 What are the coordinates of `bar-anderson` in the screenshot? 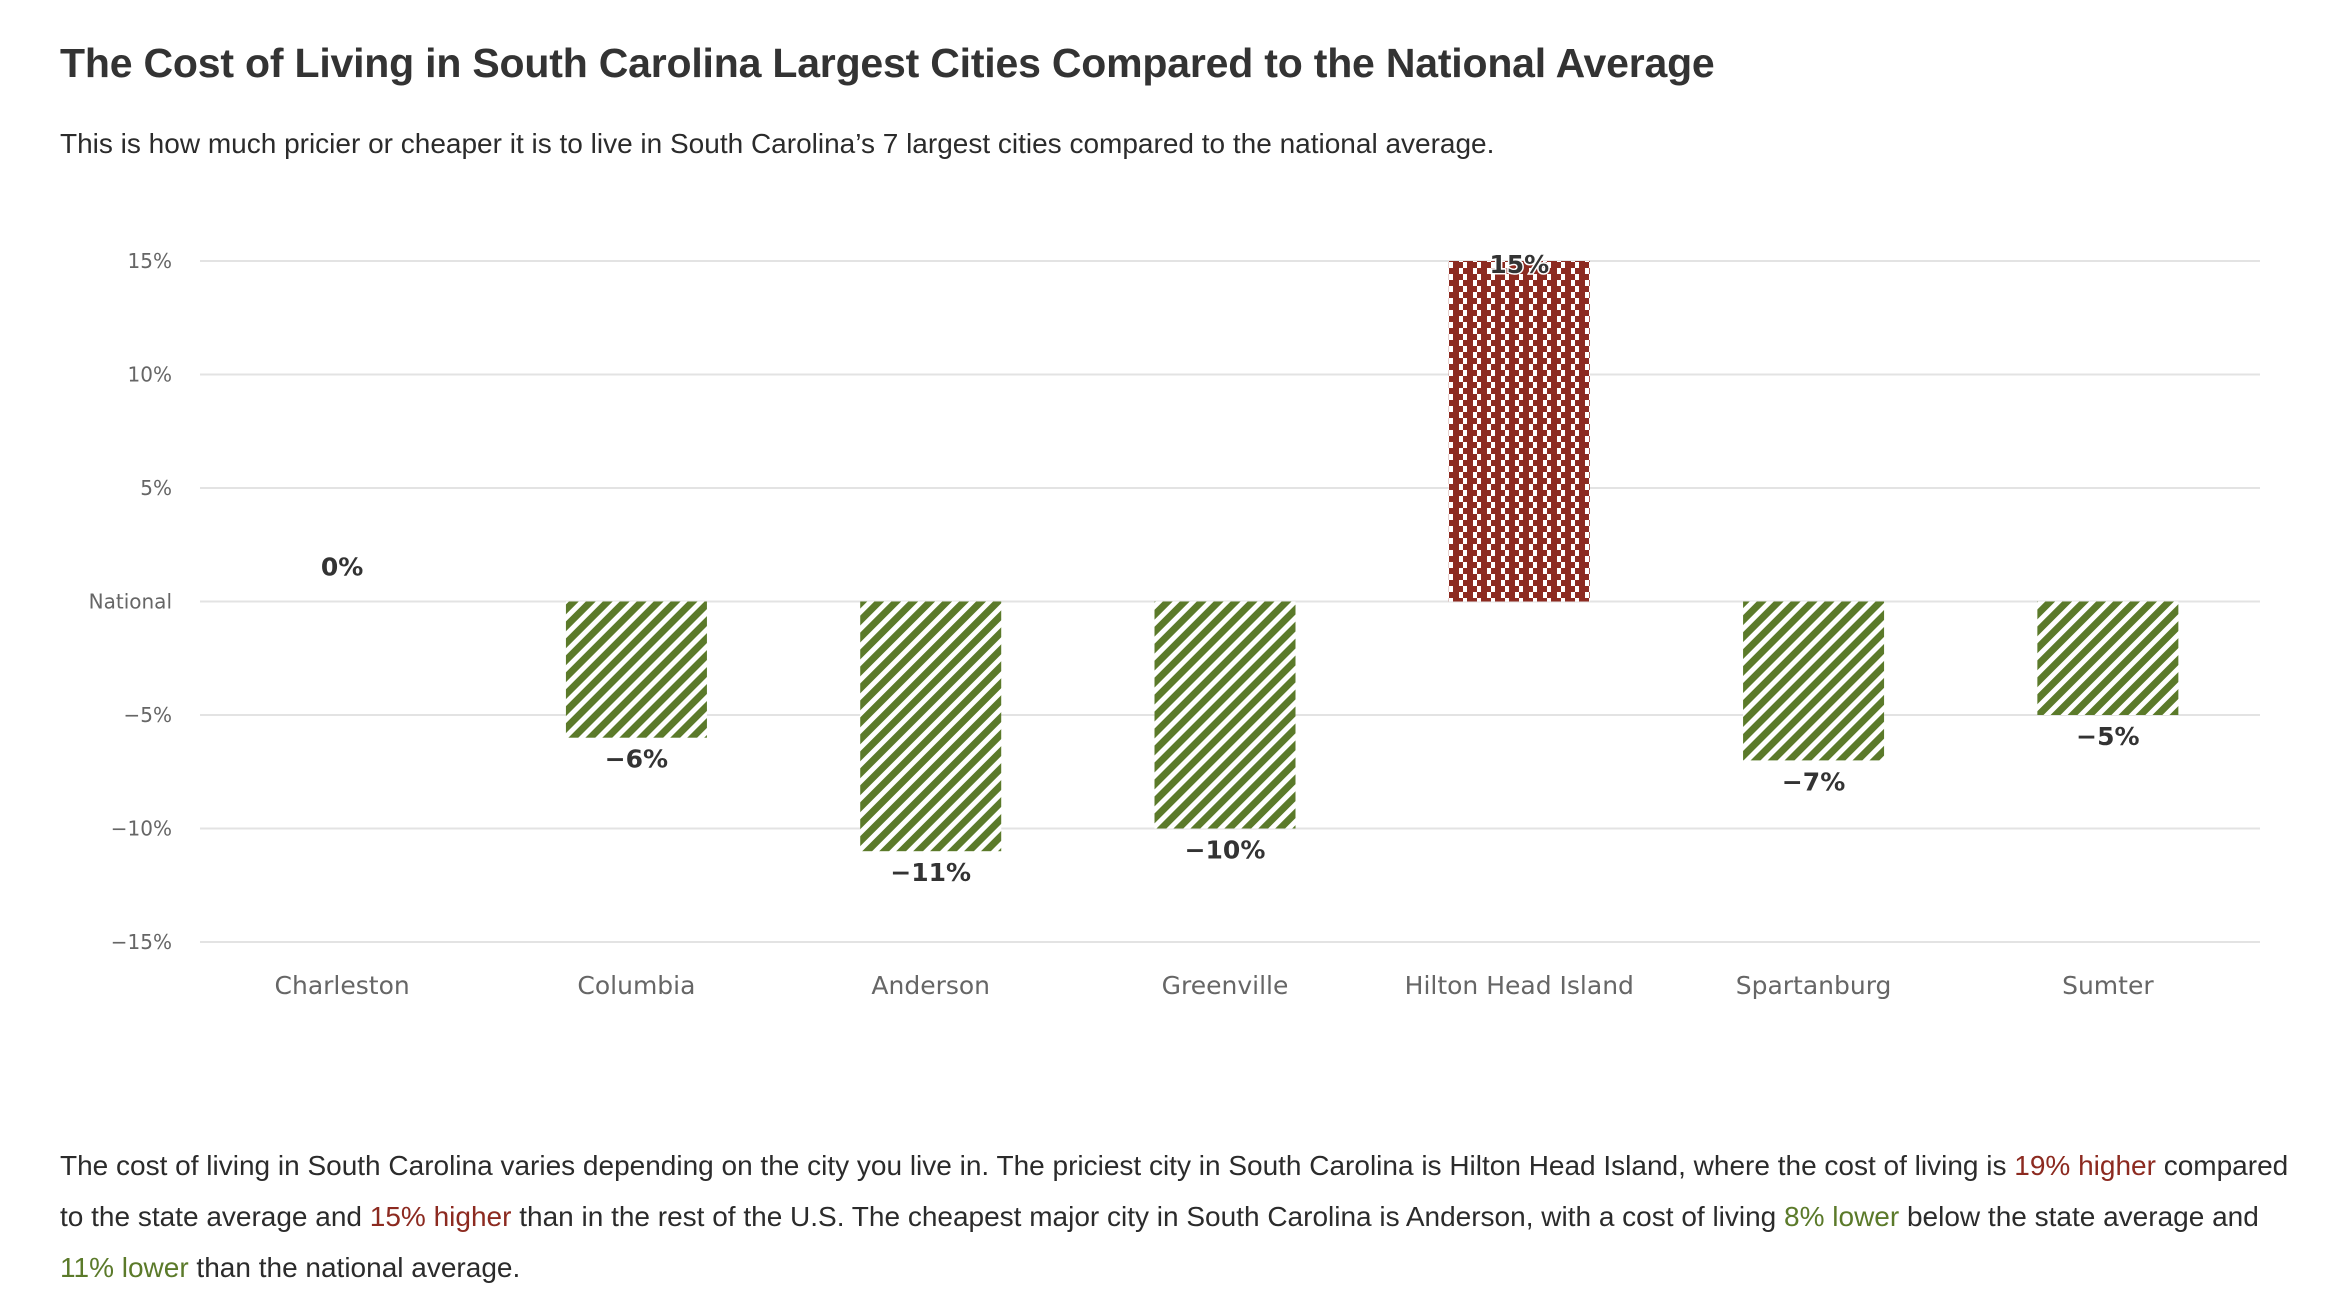 It's located at (931, 726).